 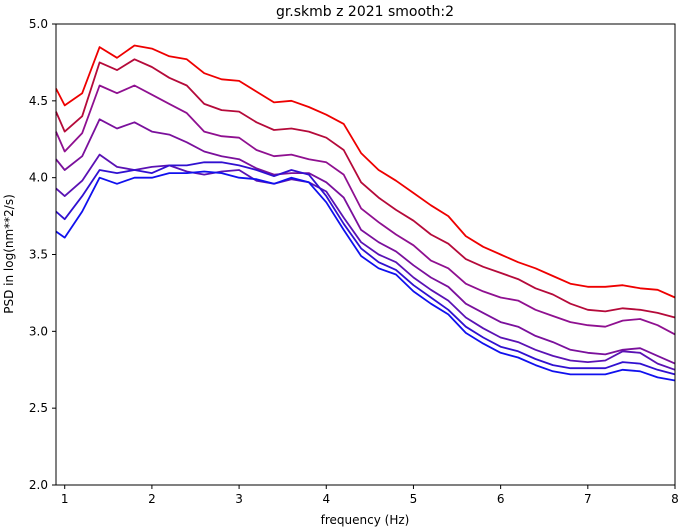 What do you see at coordinates (38, 255) in the screenshot?
I see `y-tick-label: 3.5` at bounding box center [38, 255].